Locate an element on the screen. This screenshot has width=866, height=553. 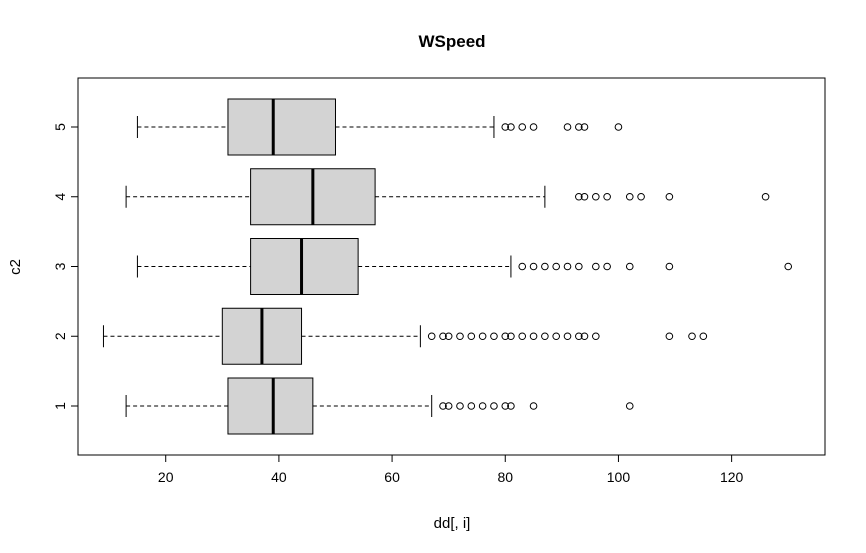
x-tick-label: 80 is located at coordinates (505, 477).